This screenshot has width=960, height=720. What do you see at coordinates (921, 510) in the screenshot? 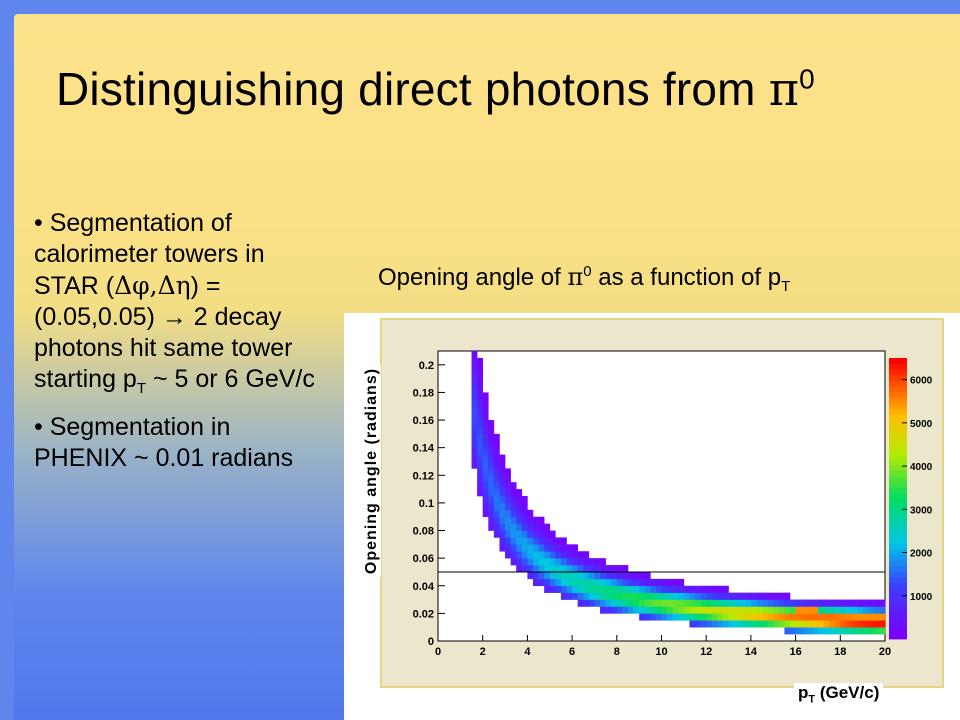
I see `colorbar-tick-label: 3000` at bounding box center [921, 510].